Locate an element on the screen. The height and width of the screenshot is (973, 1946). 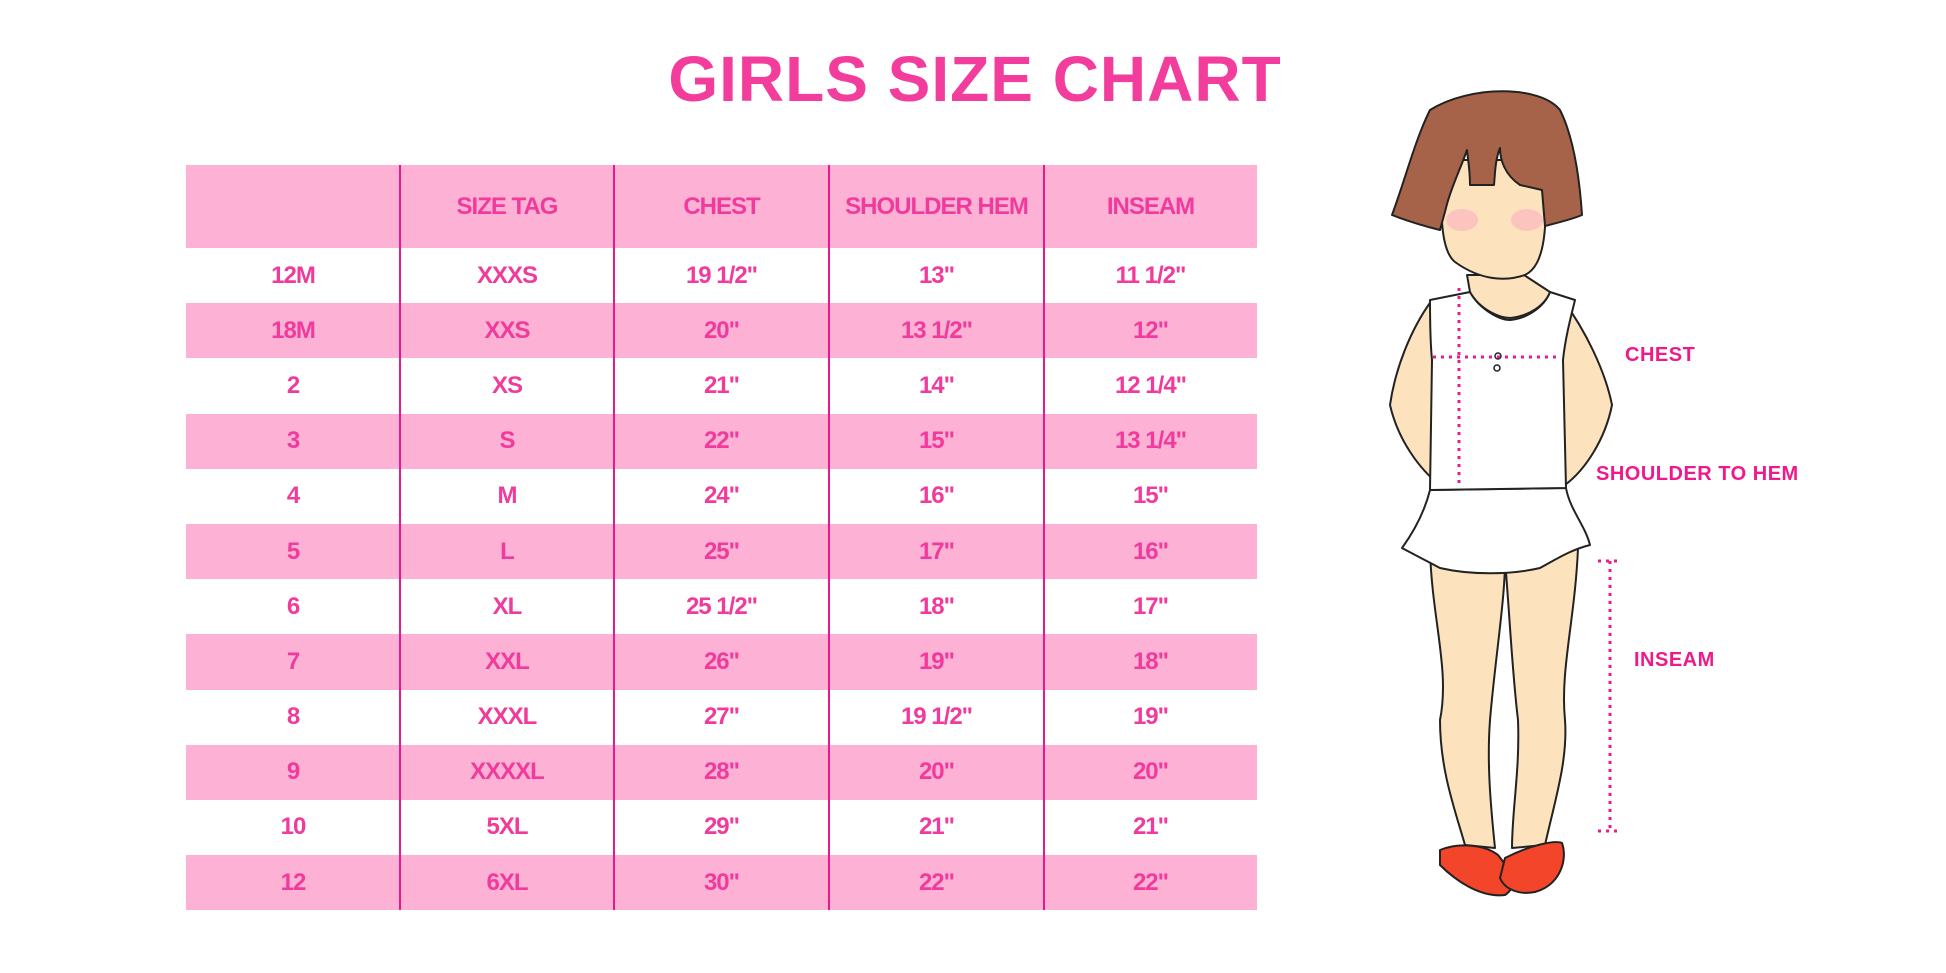
table-cell: 25 1/2" is located at coordinates (721, 606).